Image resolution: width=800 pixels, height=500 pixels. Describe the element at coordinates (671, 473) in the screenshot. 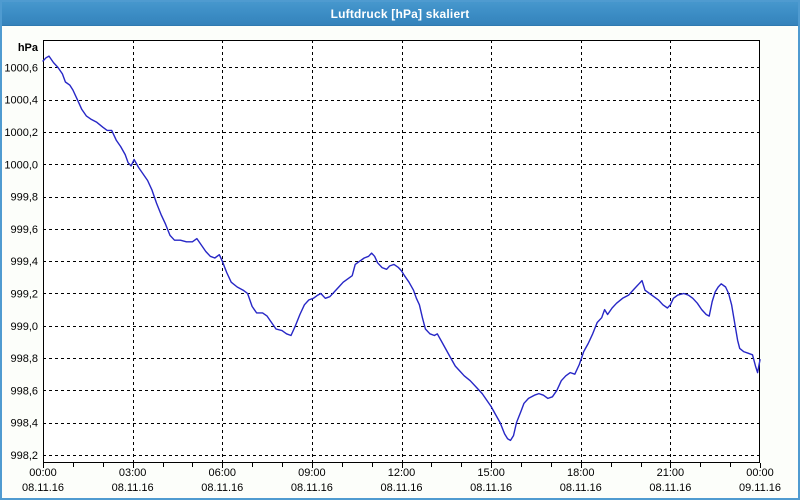

I see `x-tick-time-label: 21:00` at that location.